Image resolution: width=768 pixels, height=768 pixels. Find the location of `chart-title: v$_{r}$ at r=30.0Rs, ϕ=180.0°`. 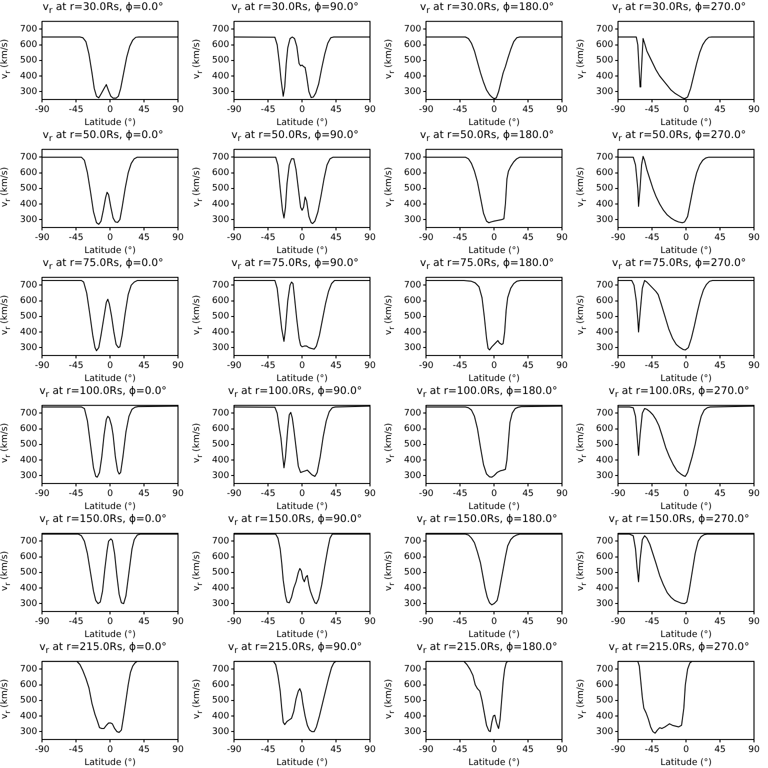

chart-title: v$_{r}$ at r=30.0Rs, ϕ=180.0° is located at coordinates (487, 8).